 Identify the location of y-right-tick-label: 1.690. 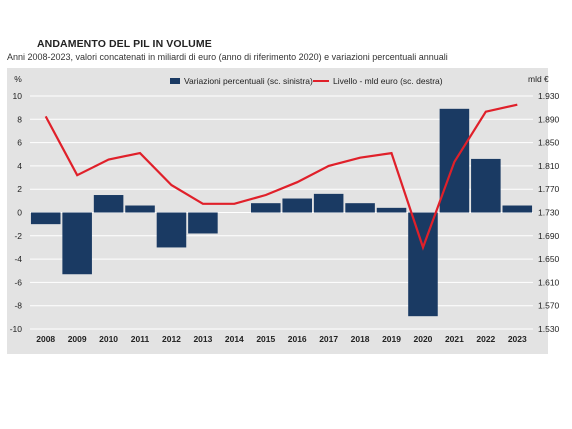
(549, 236).